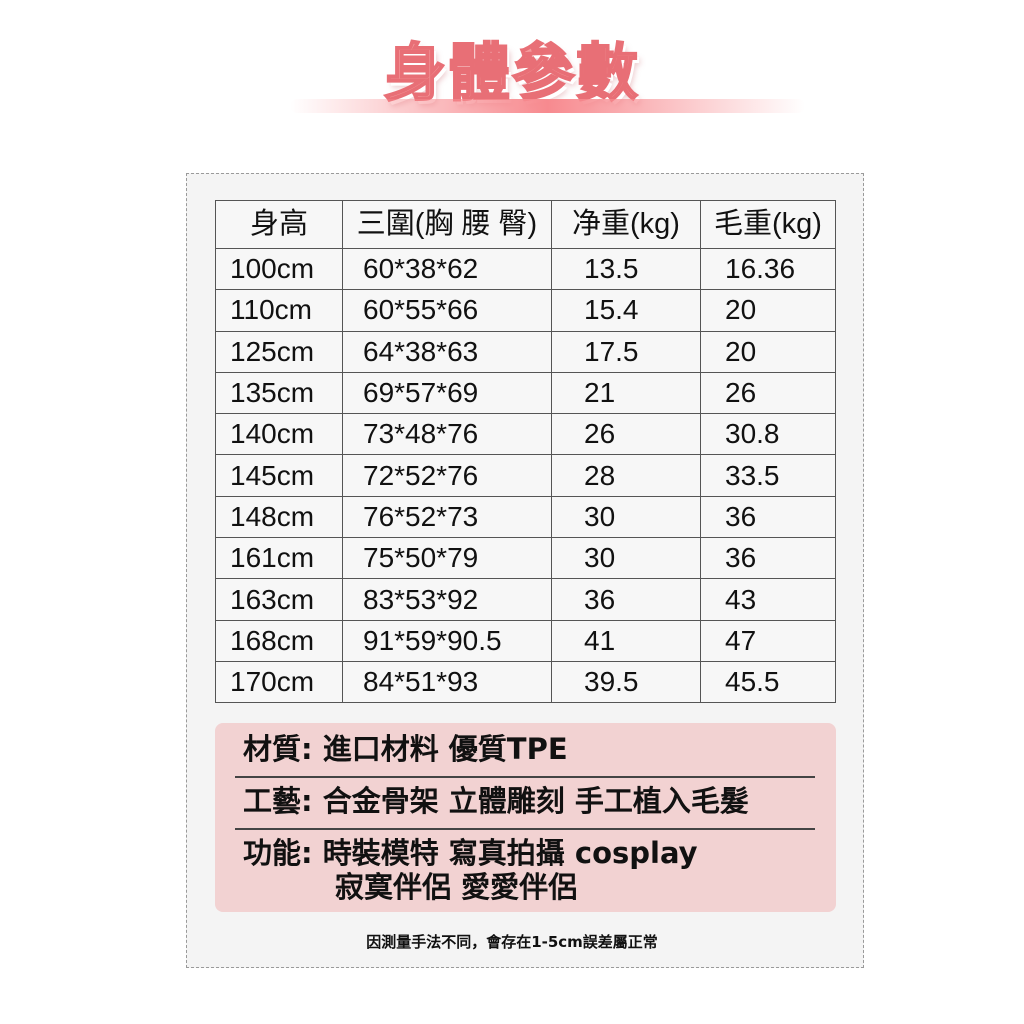 The image size is (1024, 1024). What do you see at coordinates (447, 558) in the screenshot?
I see `cell-measurements: 75*50*79` at bounding box center [447, 558].